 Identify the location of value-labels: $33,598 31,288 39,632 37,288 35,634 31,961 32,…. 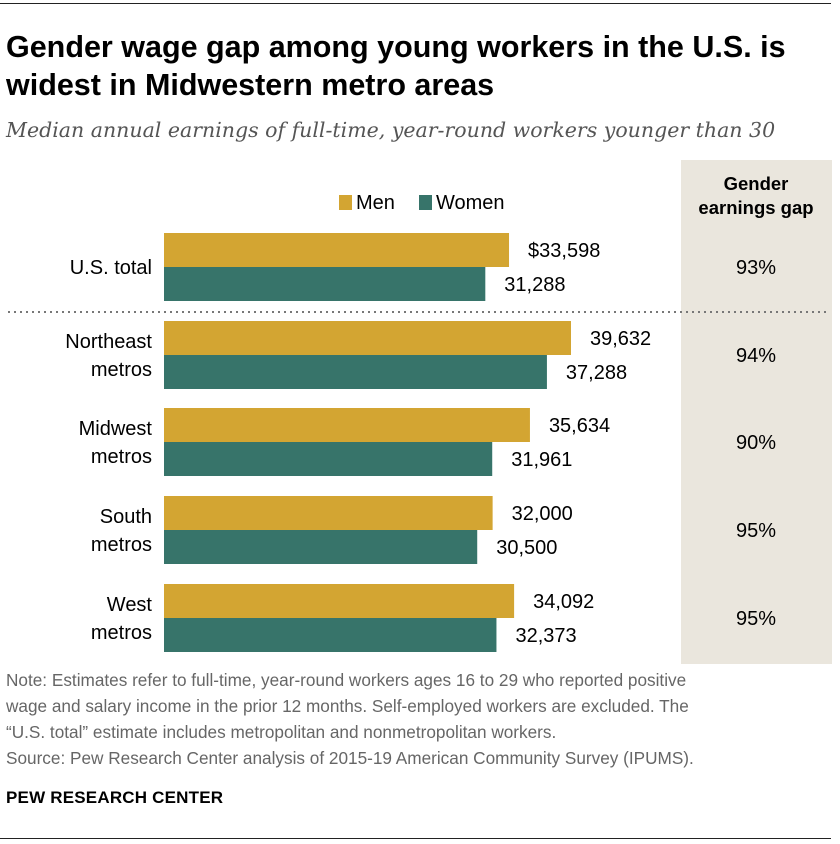
(573, 443).